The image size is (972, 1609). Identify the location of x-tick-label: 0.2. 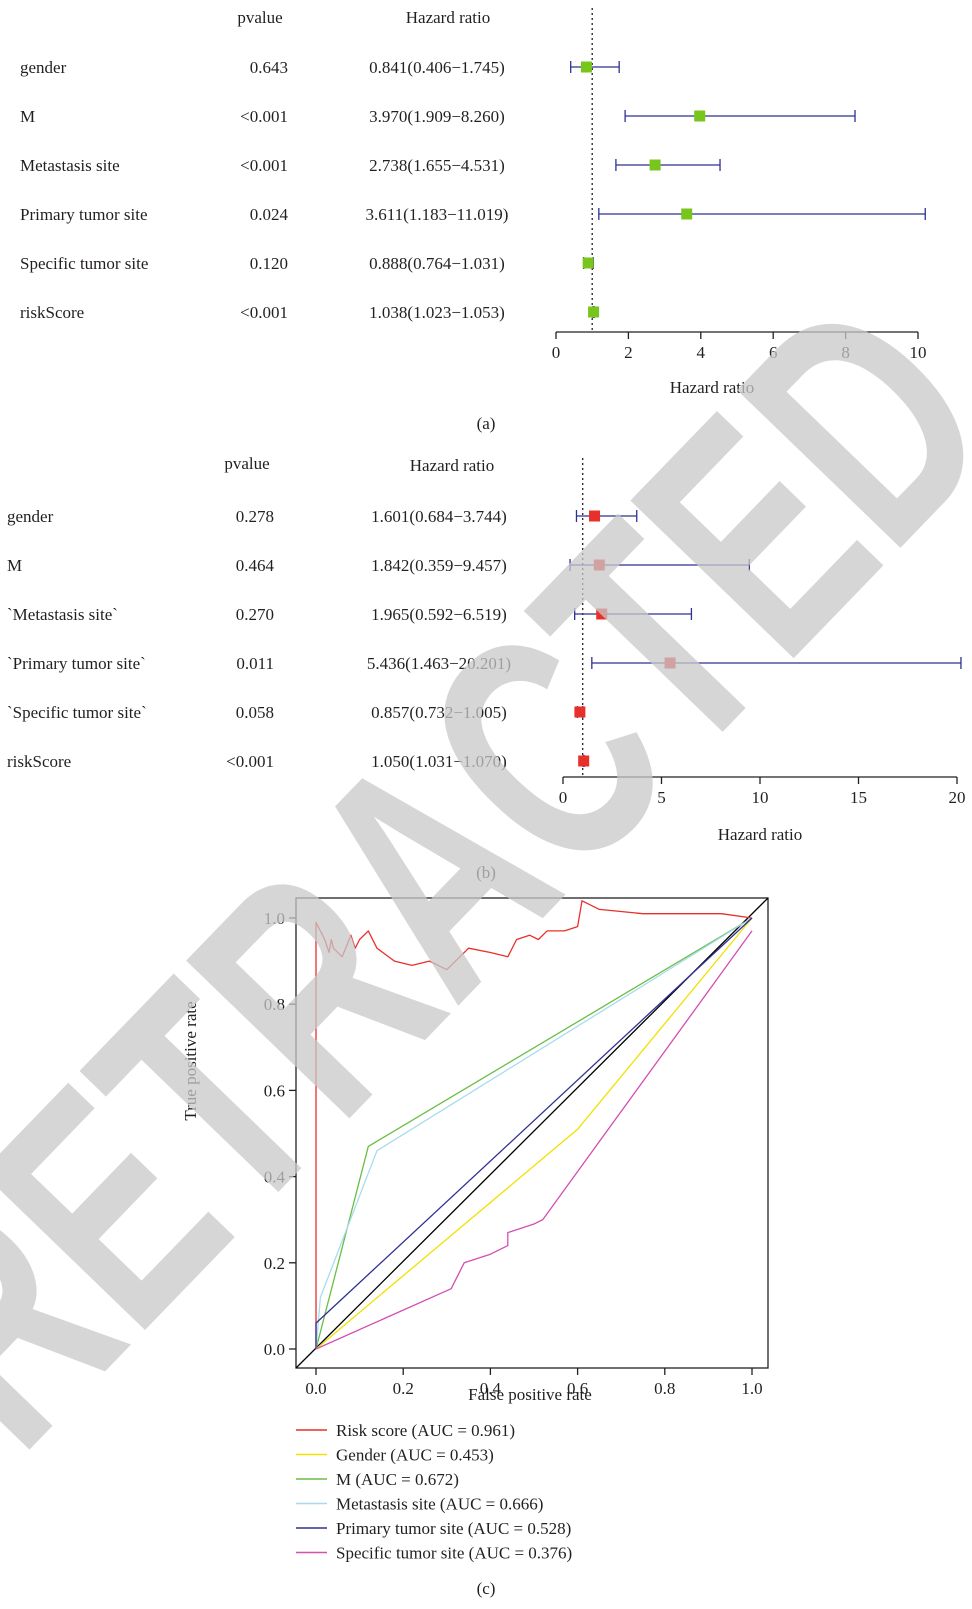
(403, 1388).